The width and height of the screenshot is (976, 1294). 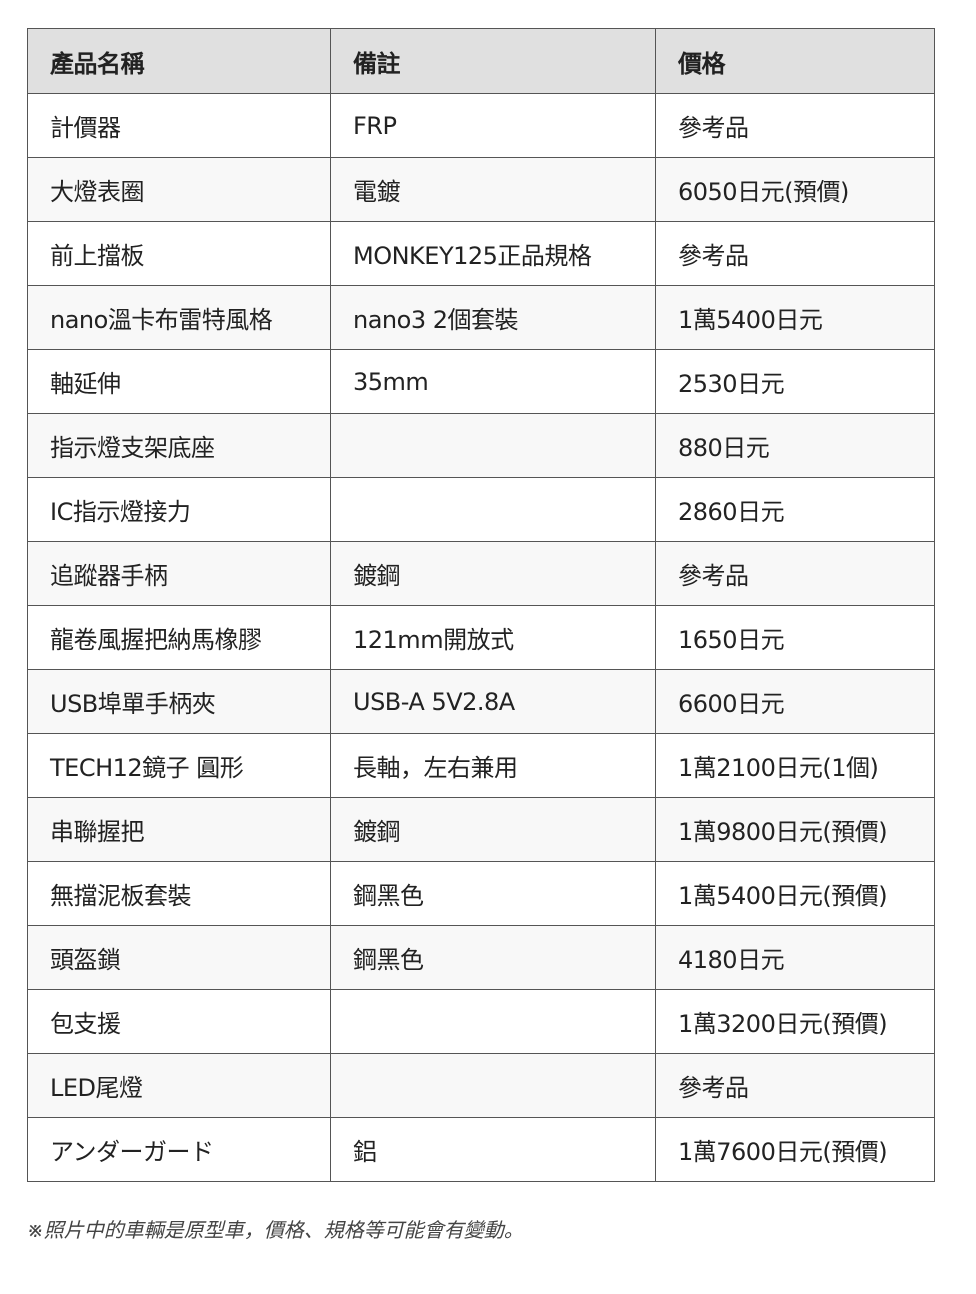 What do you see at coordinates (179, 125) in the screenshot?
I see `cell-product-name: 計價器` at bounding box center [179, 125].